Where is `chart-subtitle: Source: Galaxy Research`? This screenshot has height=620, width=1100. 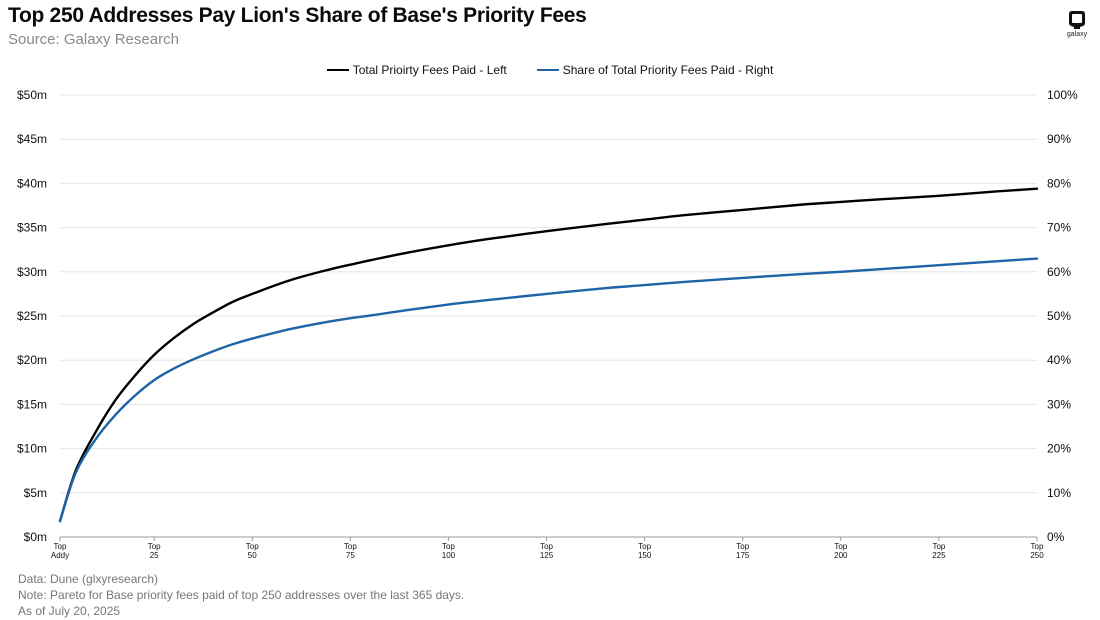 chart-subtitle: Source: Galaxy Research is located at coordinates (93, 39).